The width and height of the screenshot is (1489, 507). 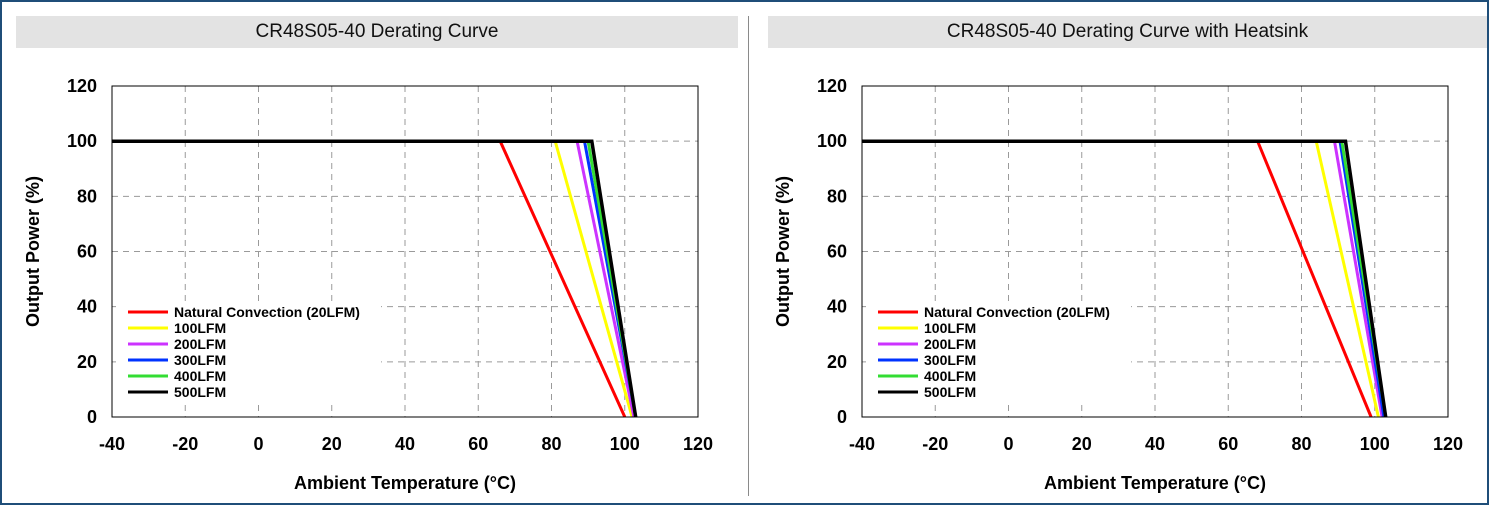 I want to click on chart-title: CR48S05-40 Derating Curve with Heatsink, so click(x=1127, y=32).